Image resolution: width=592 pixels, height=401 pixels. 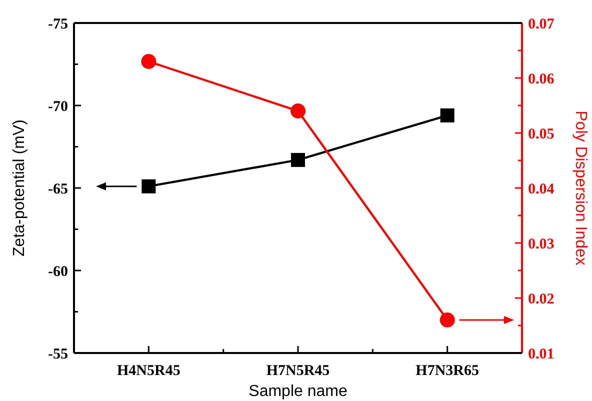 I want to click on x-tick-label: H4N5R45, so click(x=148, y=371).